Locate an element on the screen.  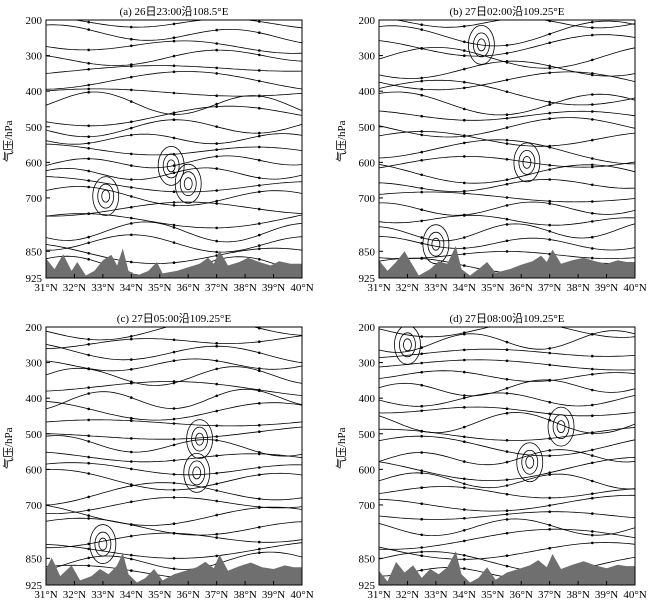
panel-title: (b) 27日02:00沿109.25°E is located at coordinates (506, 11).